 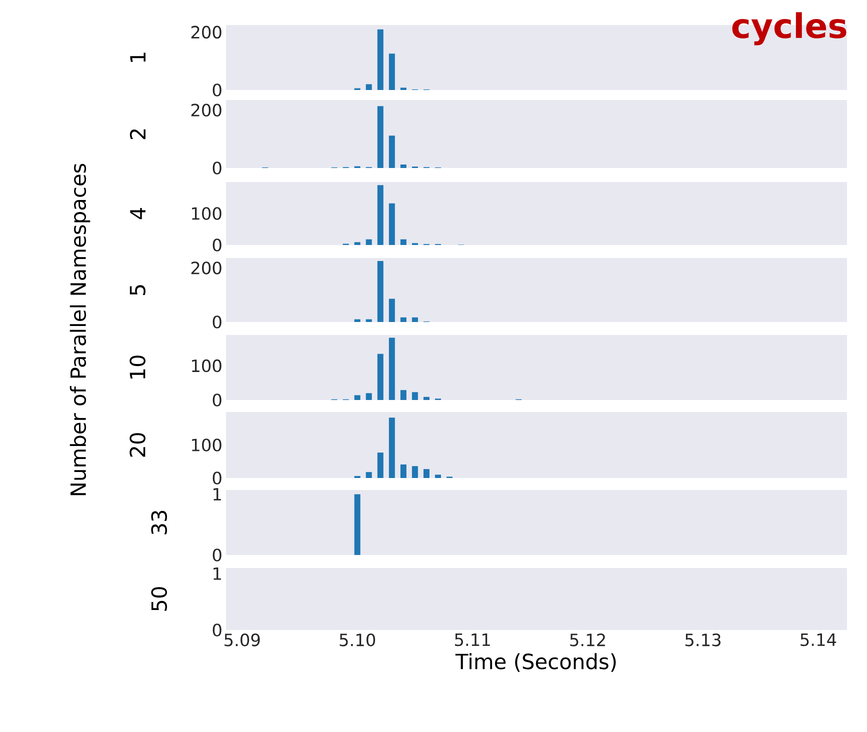 What do you see at coordinates (159, 522) in the screenshot?
I see `y-axis-title: 33` at bounding box center [159, 522].